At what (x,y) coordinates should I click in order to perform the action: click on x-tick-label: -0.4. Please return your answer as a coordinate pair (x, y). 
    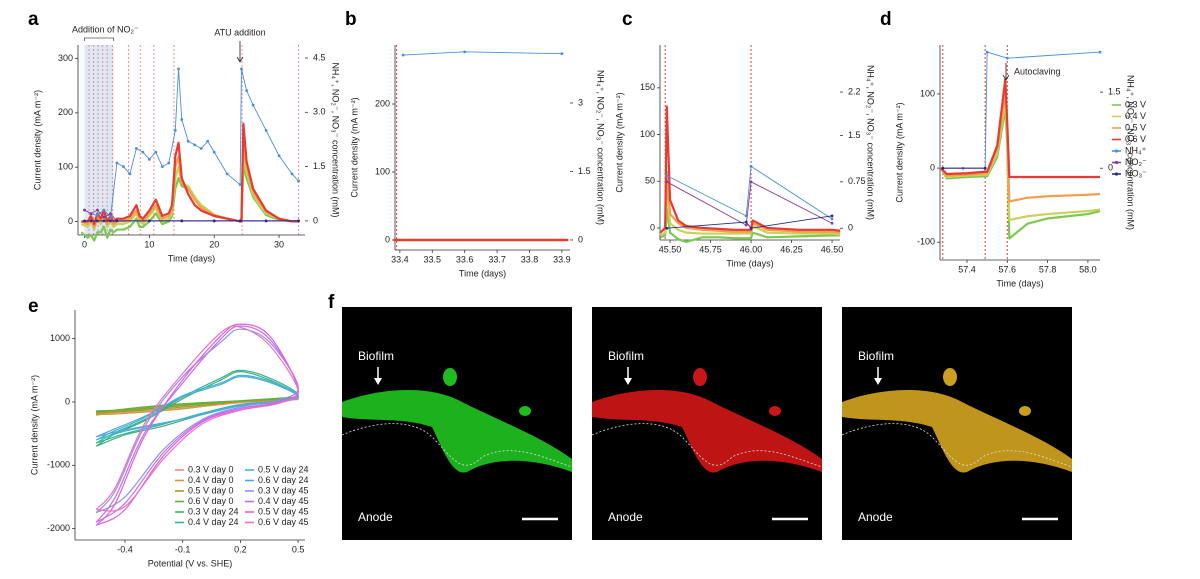
    Looking at the image, I should click on (125, 549).